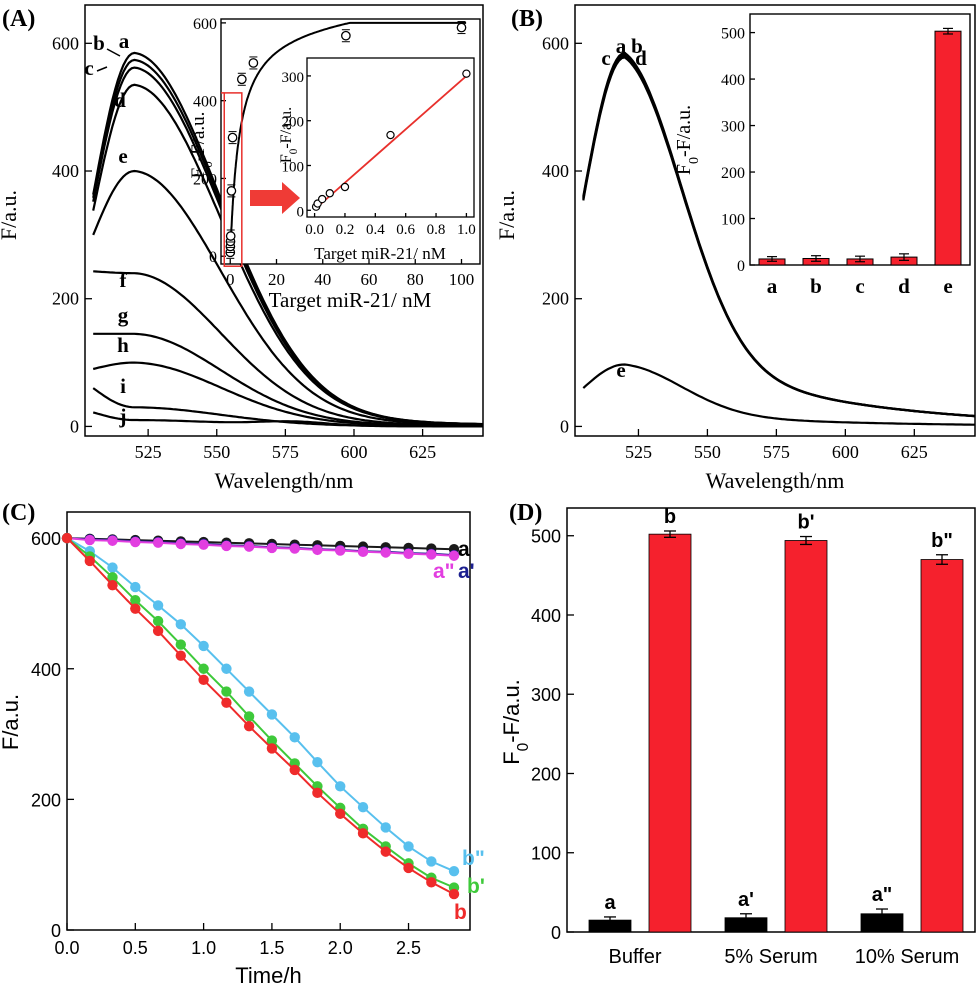  Describe the element at coordinates (621, 46) in the screenshot. I see `curve-b-label-1: a` at that location.